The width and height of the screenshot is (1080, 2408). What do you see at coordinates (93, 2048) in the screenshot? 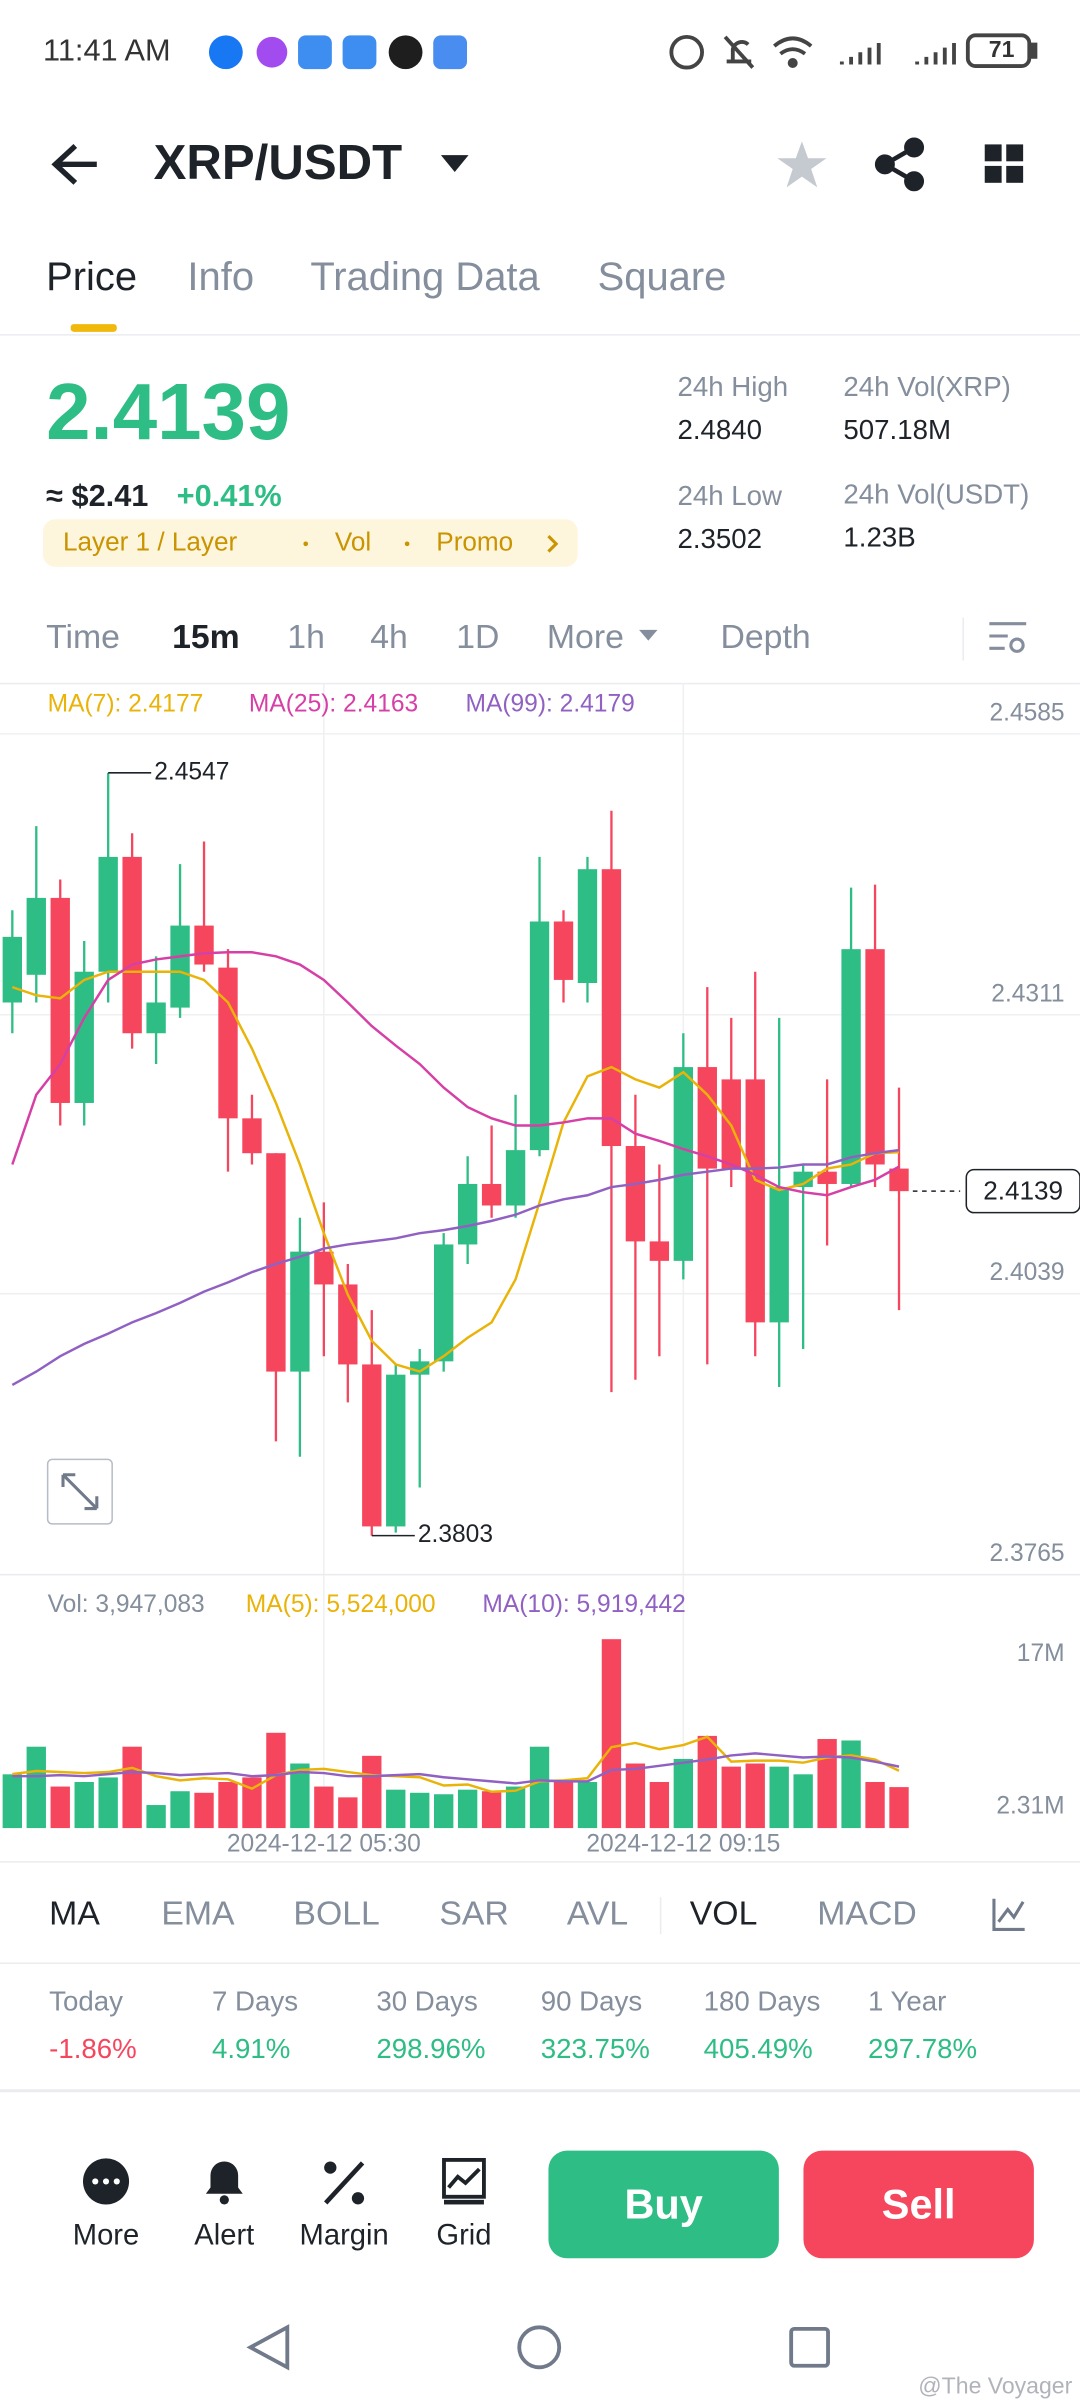
I see `period-change: -1.86%` at bounding box center [93, 2048].